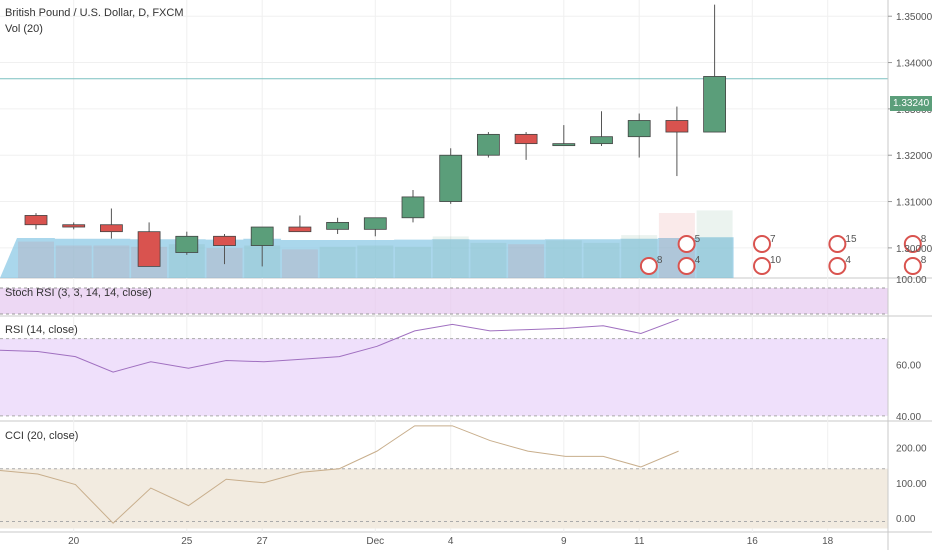 The height and width of the screenshot is (550, 932). Describe the element at coordinates (74, 541) in the screenshot. I see `x-tick-label: 20` at that location.